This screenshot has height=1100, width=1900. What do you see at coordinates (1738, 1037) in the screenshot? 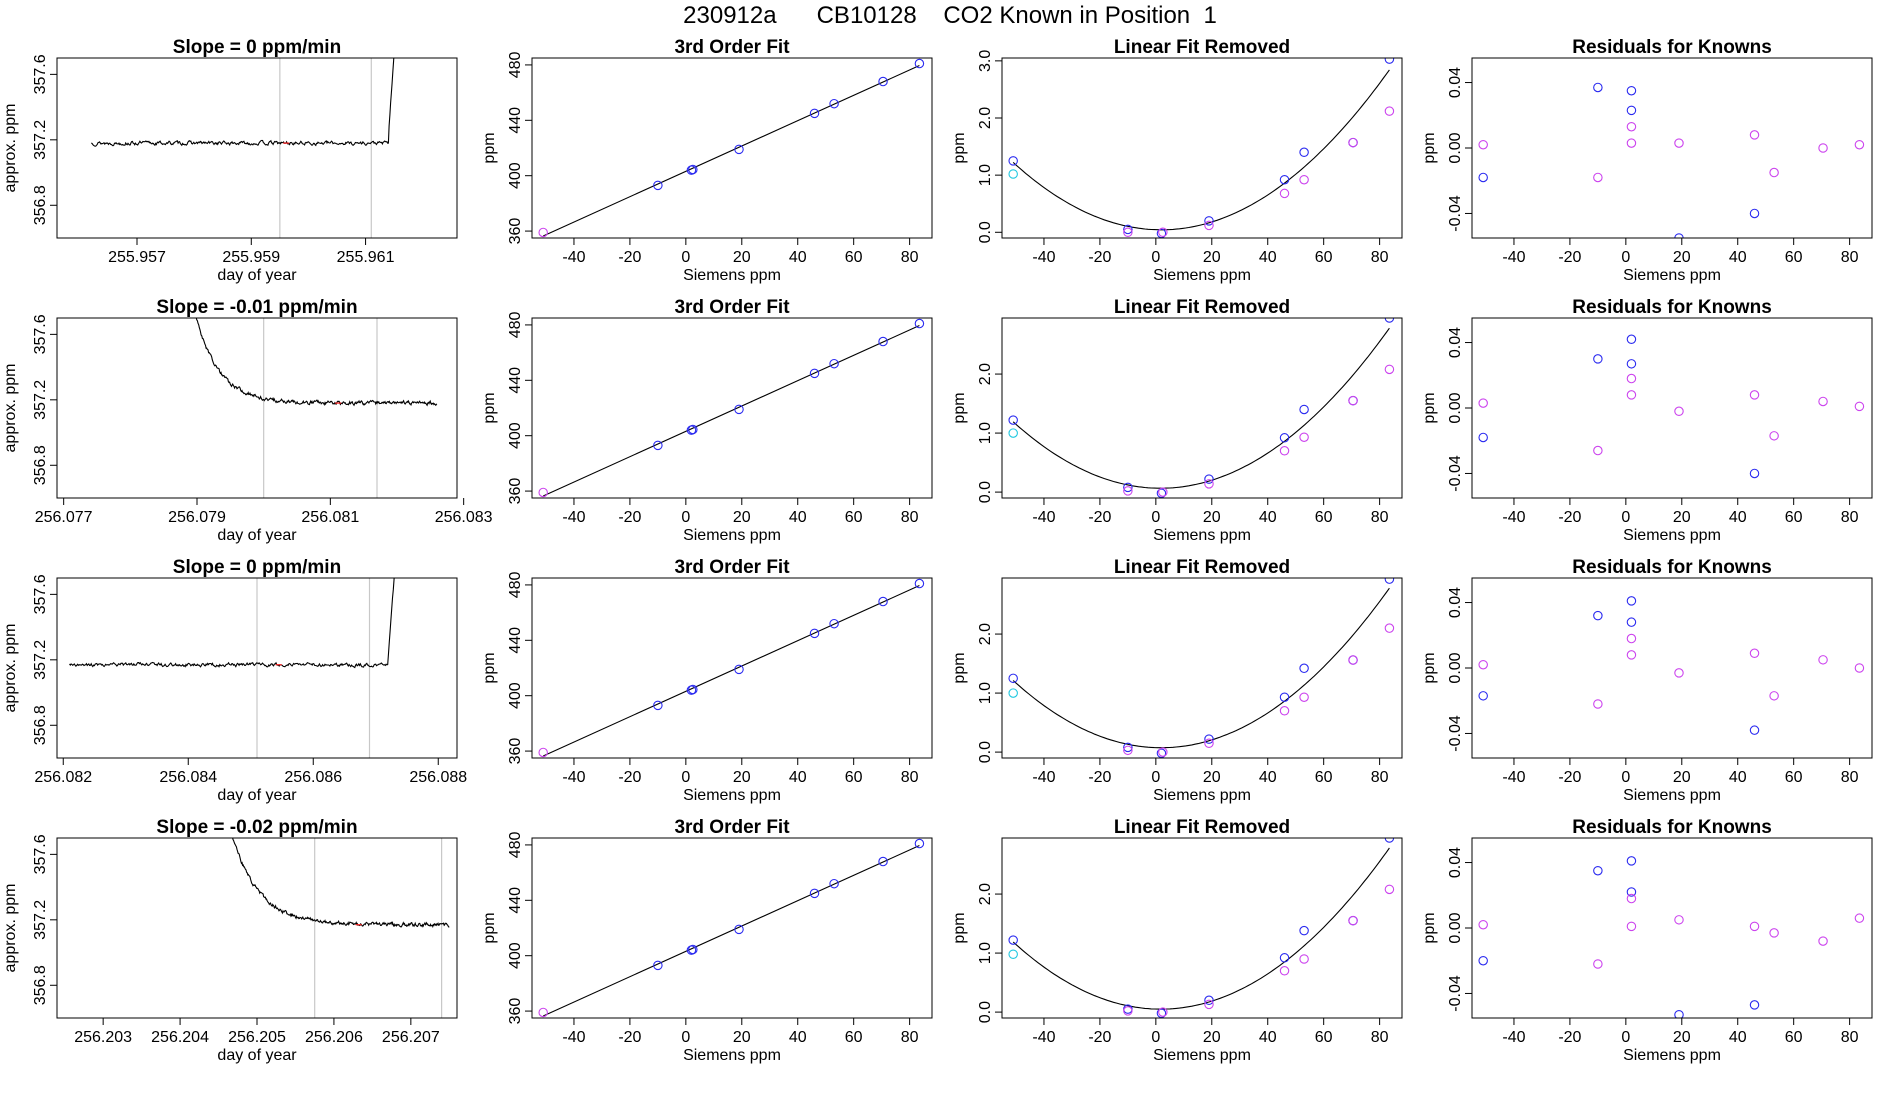
I see `x-tick-label: 40` at bounding box center [1738, 1037].